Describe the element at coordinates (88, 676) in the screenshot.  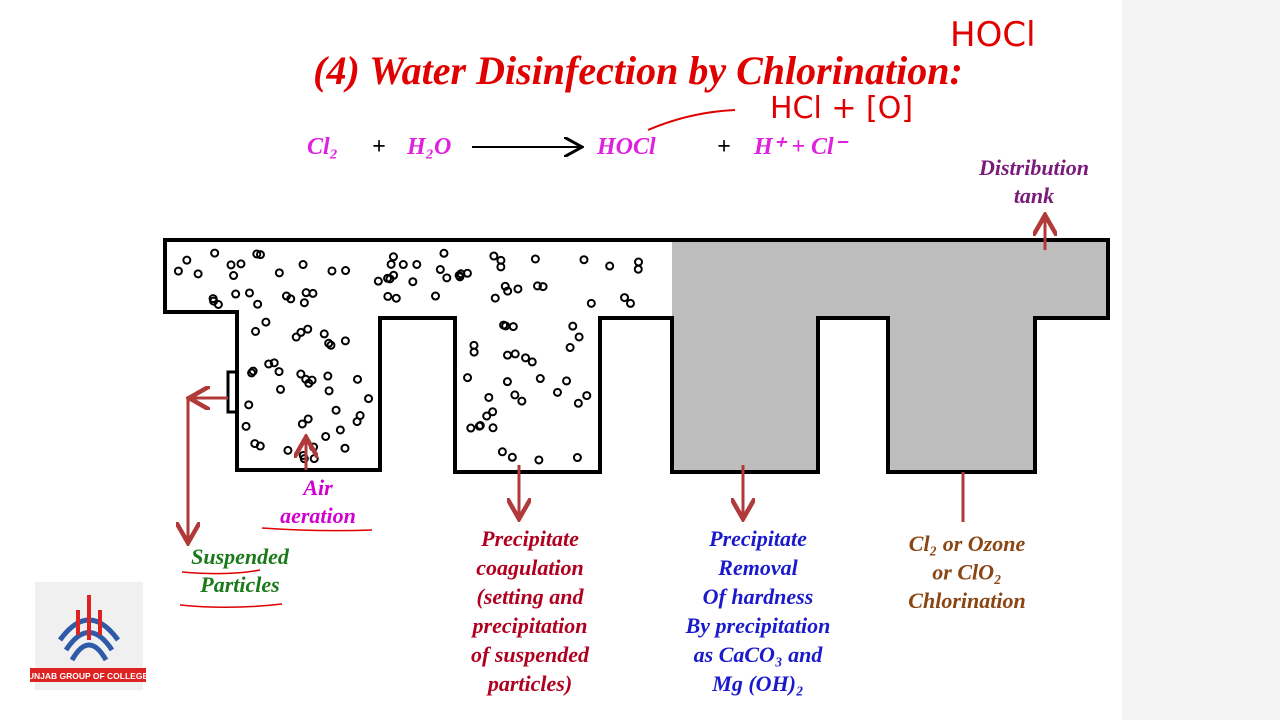
I see `logo-text: PUNJAB GROUP OF COLLEGES` at that location.